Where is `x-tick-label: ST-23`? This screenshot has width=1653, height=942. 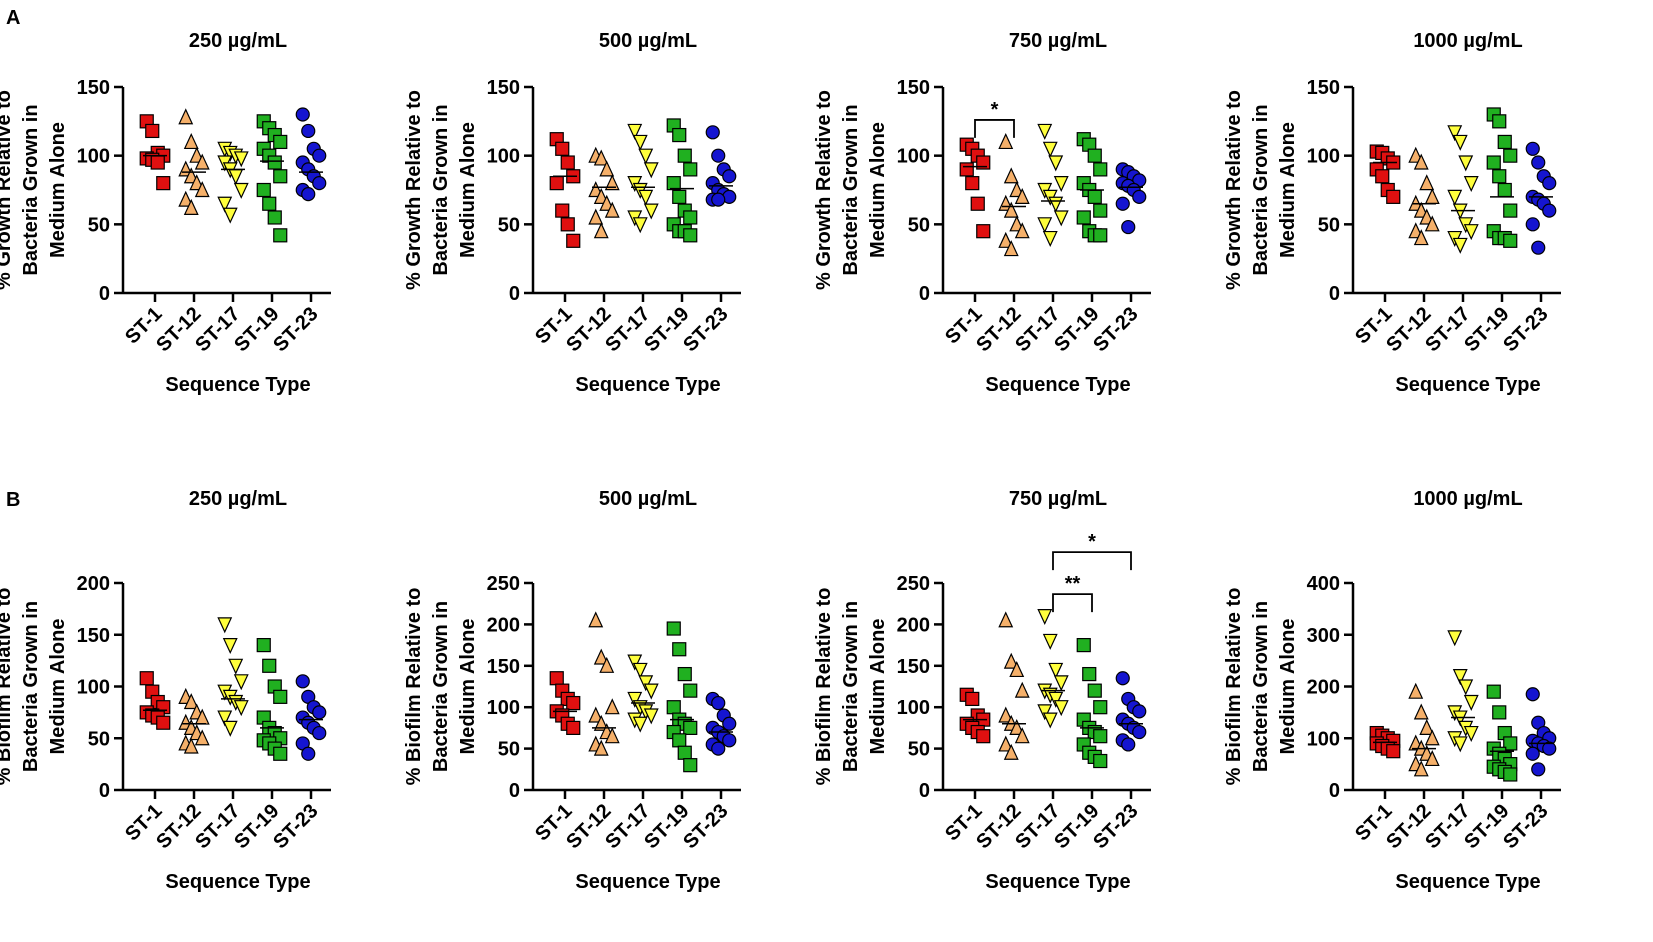
x-tick-label: ST-23 is located at coordinates (1115, 329).